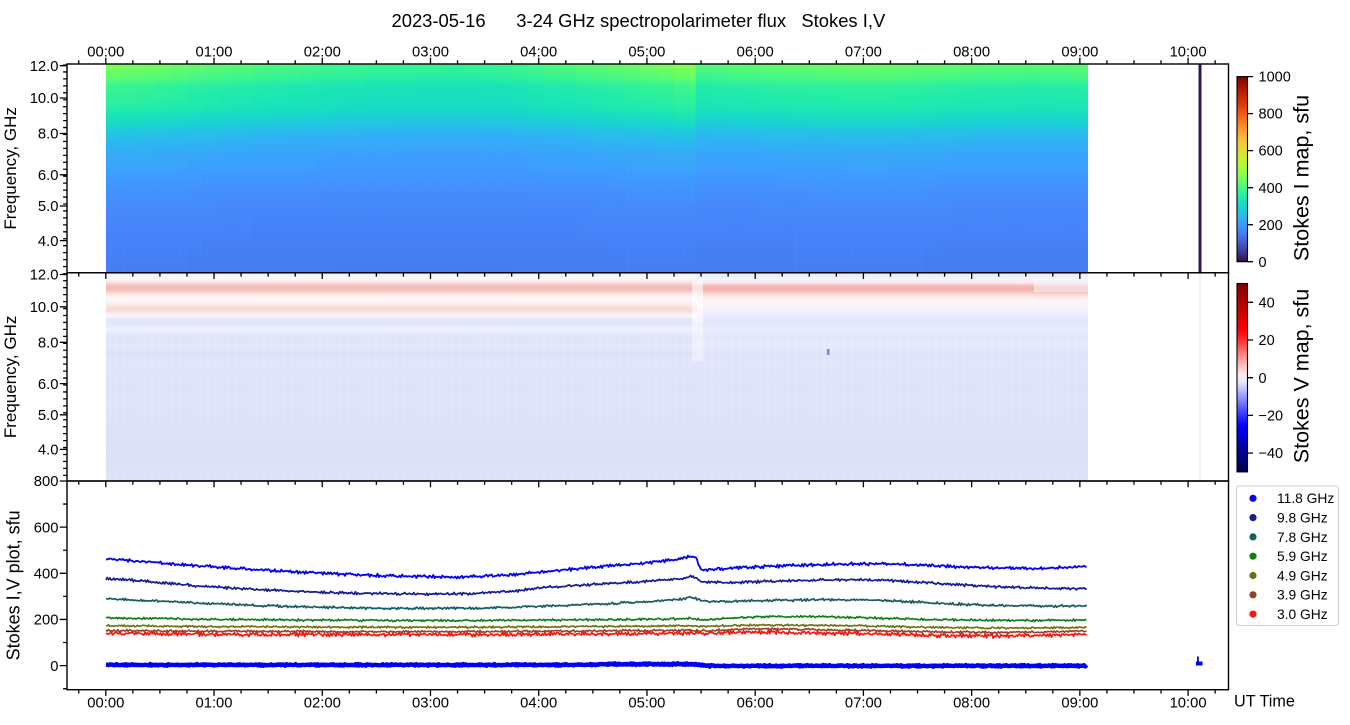  Describe the element at coordinates (1302, 518) in the screenshot. I see `svg-text: 9.8 GHz` at that location.